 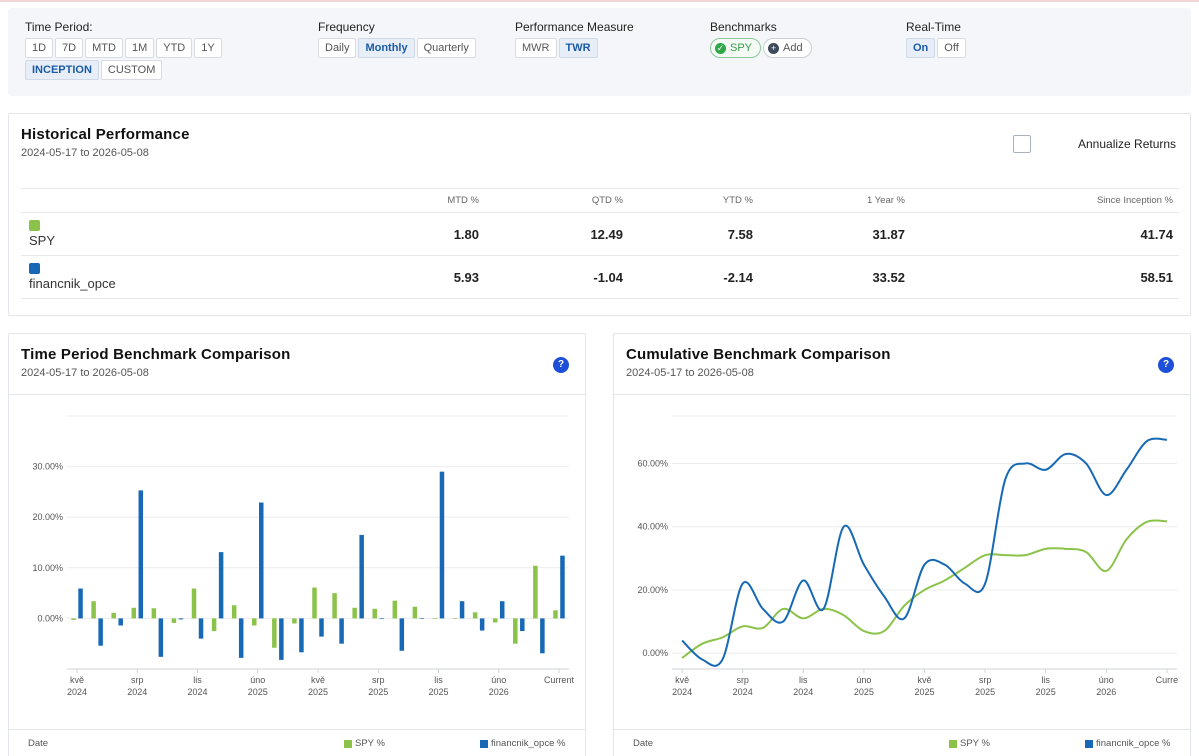 What do you see at coordinates (578, 48) in the screenshot?
I see `measure-twr-button: TWR` at bounding box center [578, 48].